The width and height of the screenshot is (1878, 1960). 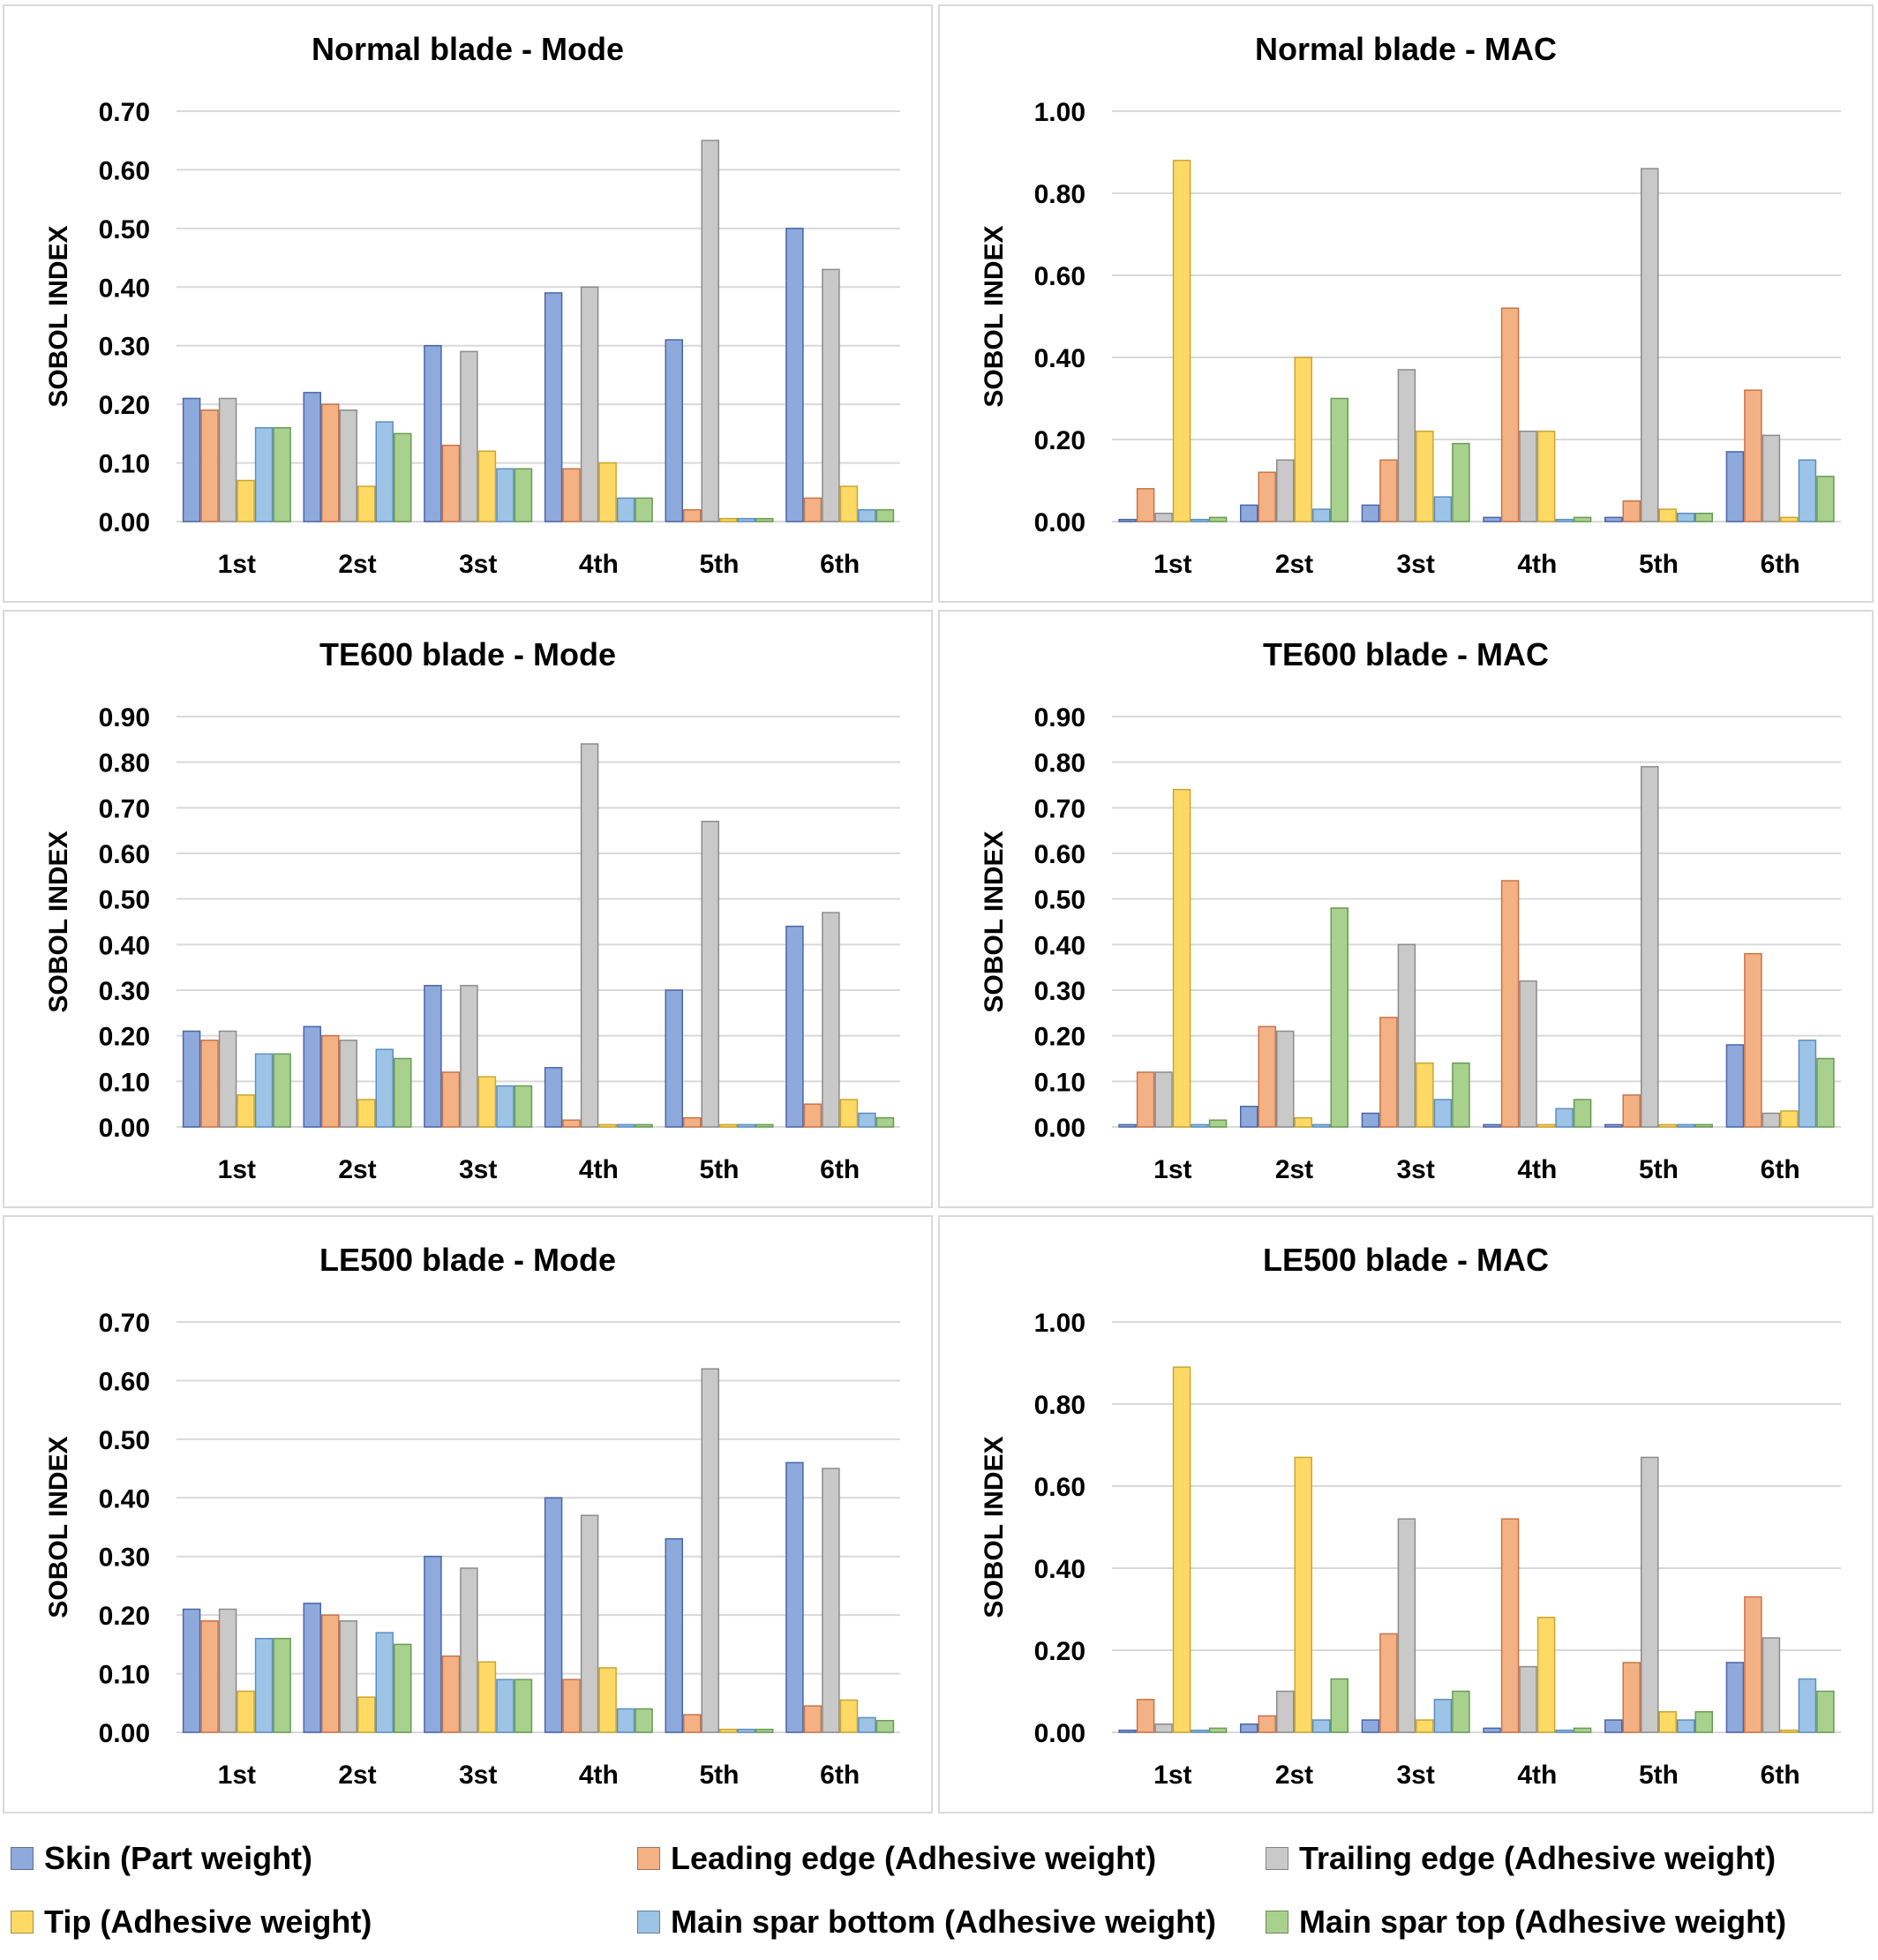 What do you see at coordinates (1059, 809) in the screenshot?
I see `y-tick-label: 0.70` at bounding box center [1059, 809].